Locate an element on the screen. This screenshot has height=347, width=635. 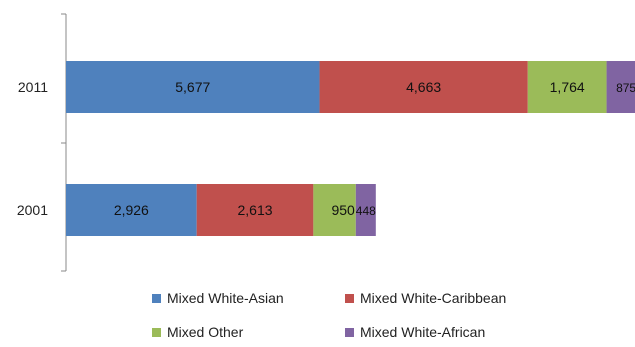
legend-label: Mixed White-Asian is located at coordinates (225, 298).